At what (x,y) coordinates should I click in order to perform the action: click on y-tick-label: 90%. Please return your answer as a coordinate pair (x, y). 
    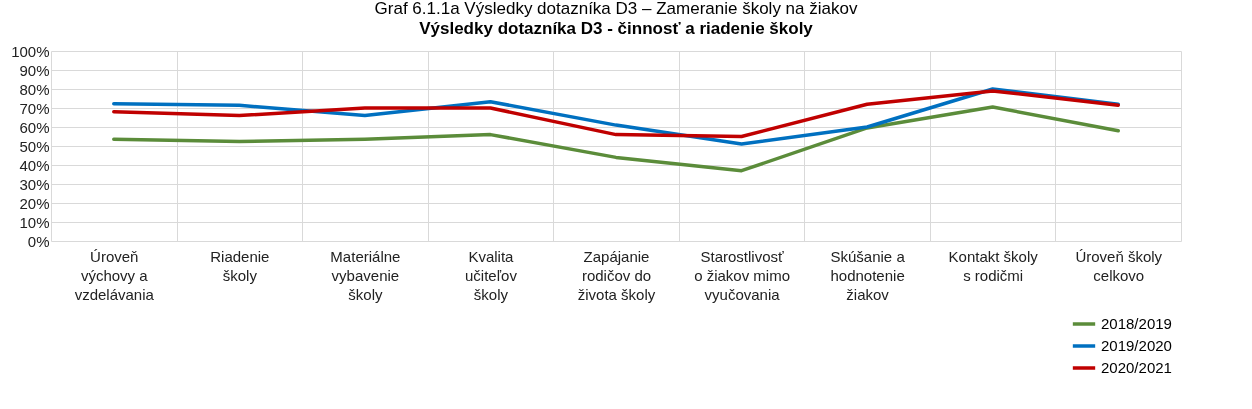
    Looking at the image, I should click on (34, 70).